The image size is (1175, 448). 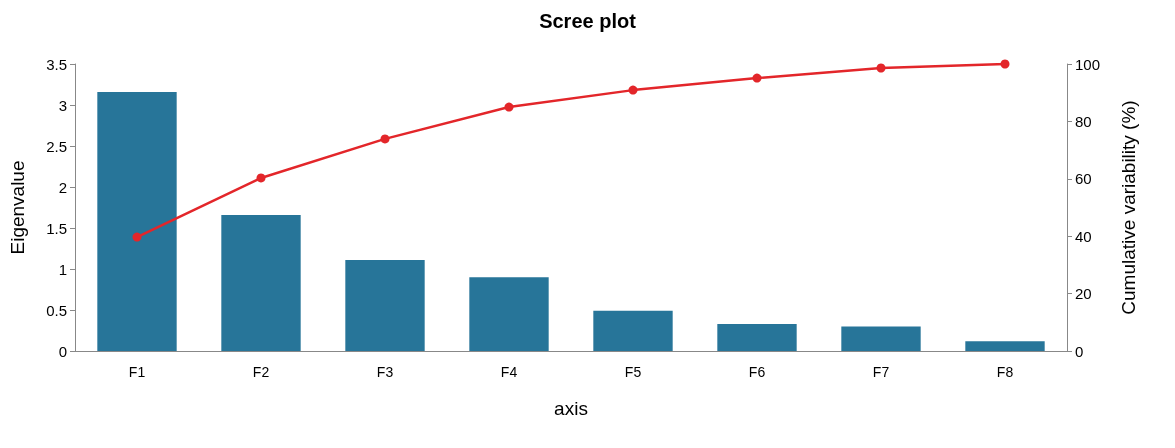 What do you see at coordinates (62, 351) in the screenshot?
I see `y-tick-label: 0` at bounding box center [62, 351].